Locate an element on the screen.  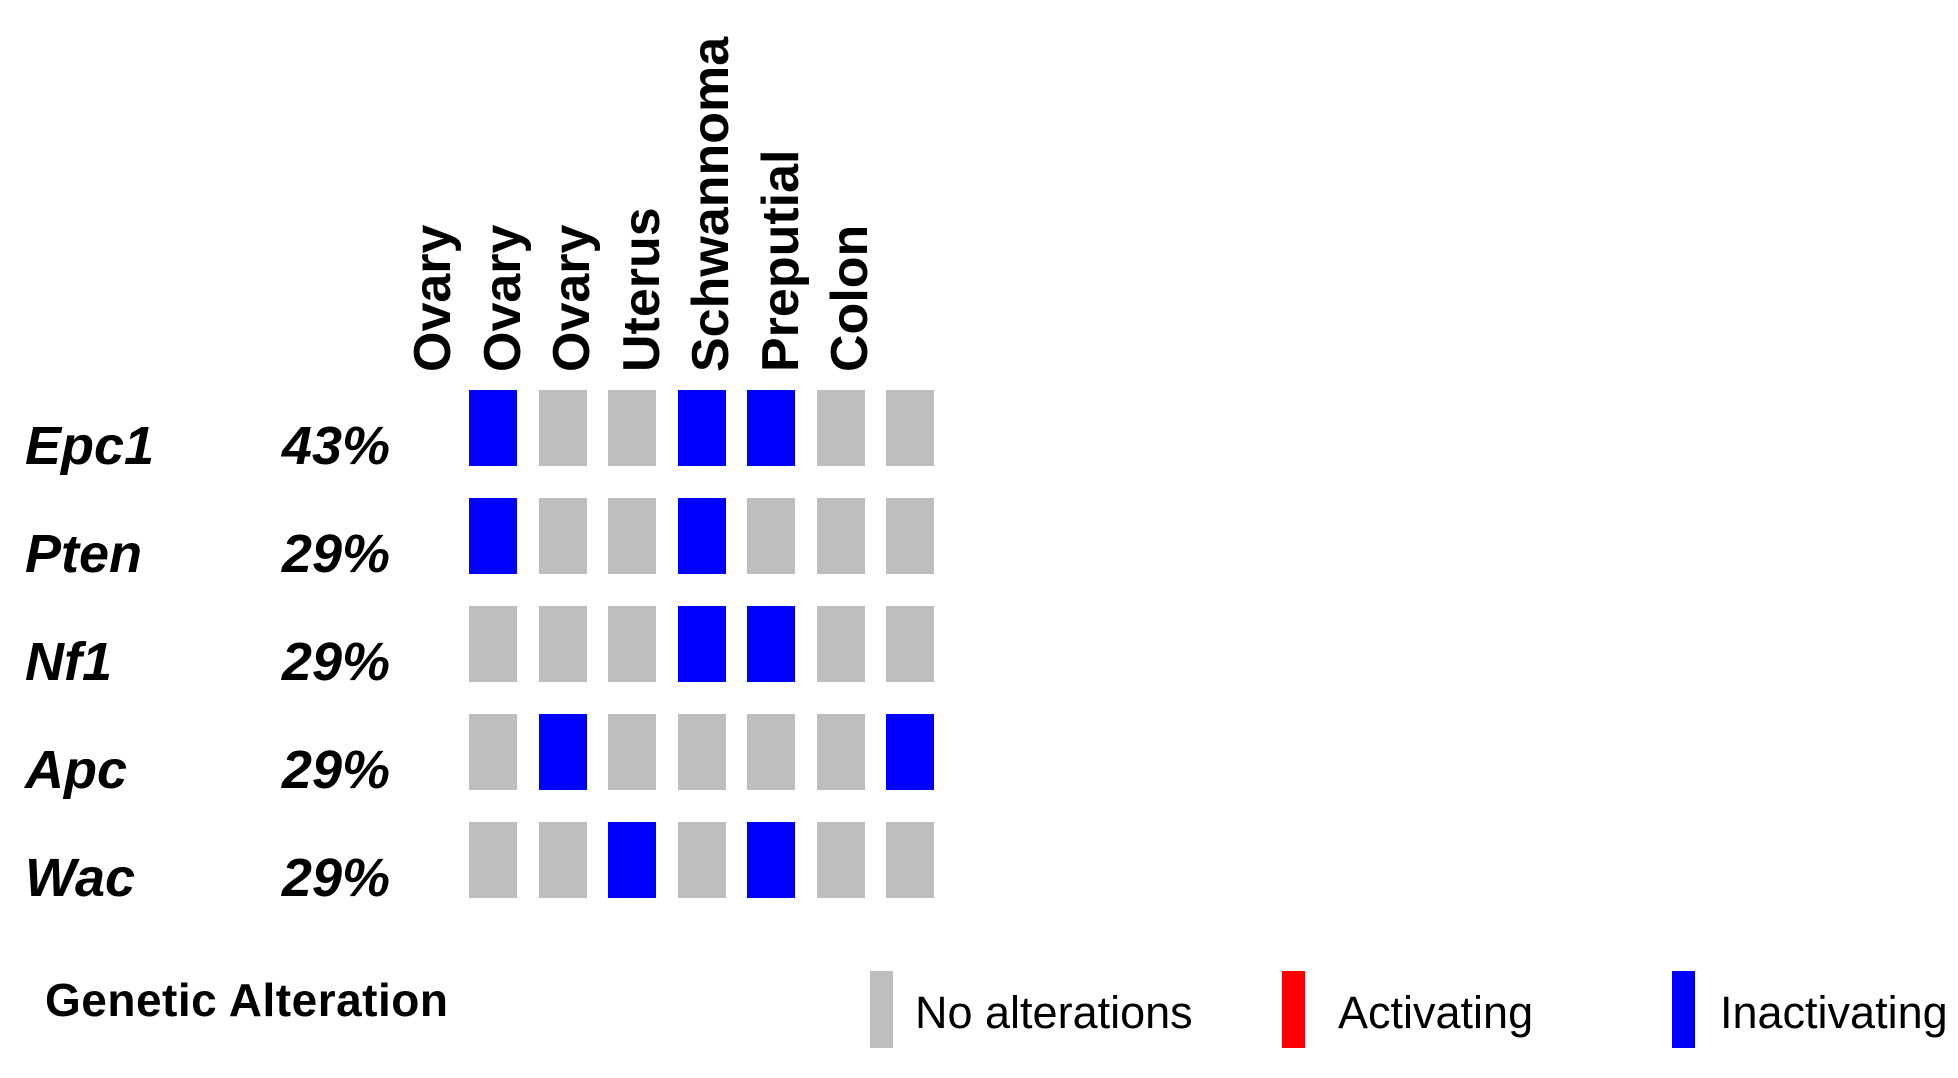
legend-swatch-none is located at coordinates (881, 1009).